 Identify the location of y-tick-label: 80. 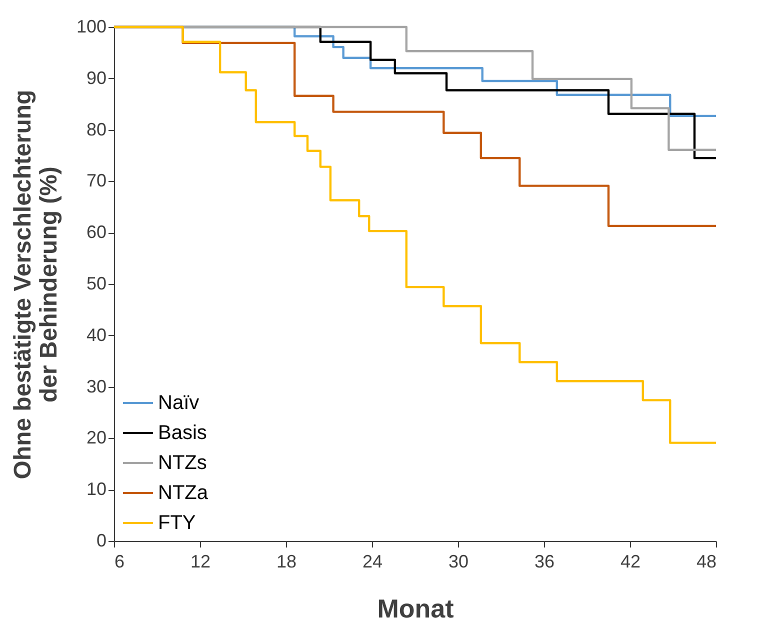
(96, 129).